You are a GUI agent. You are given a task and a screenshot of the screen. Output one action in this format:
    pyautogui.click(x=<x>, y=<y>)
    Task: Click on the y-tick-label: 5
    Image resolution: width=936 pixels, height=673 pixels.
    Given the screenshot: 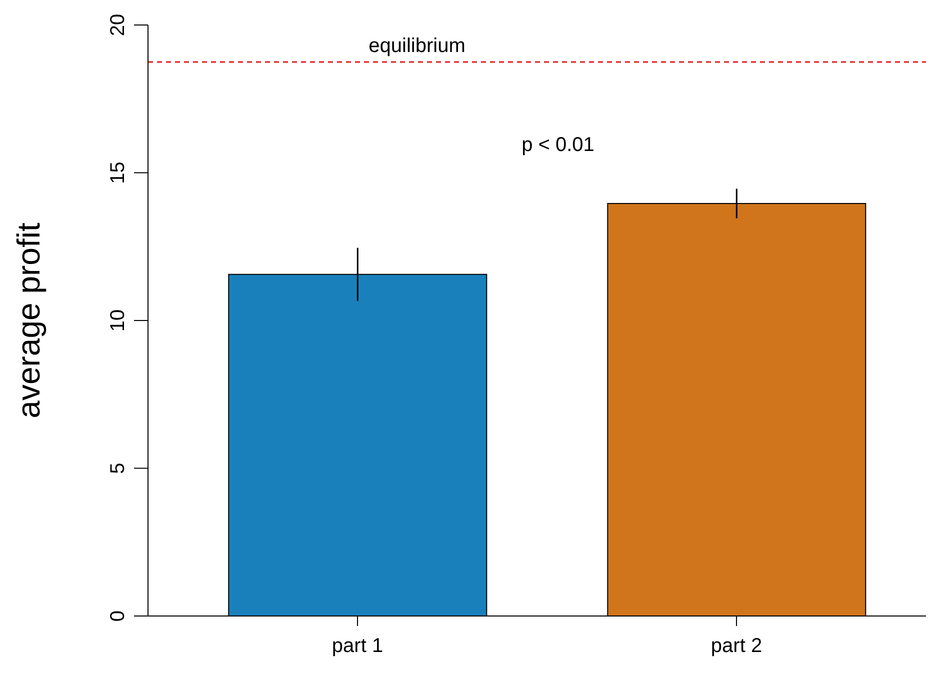 What is the action you would take?
    pyautogui.click(x=118, y=468)
    